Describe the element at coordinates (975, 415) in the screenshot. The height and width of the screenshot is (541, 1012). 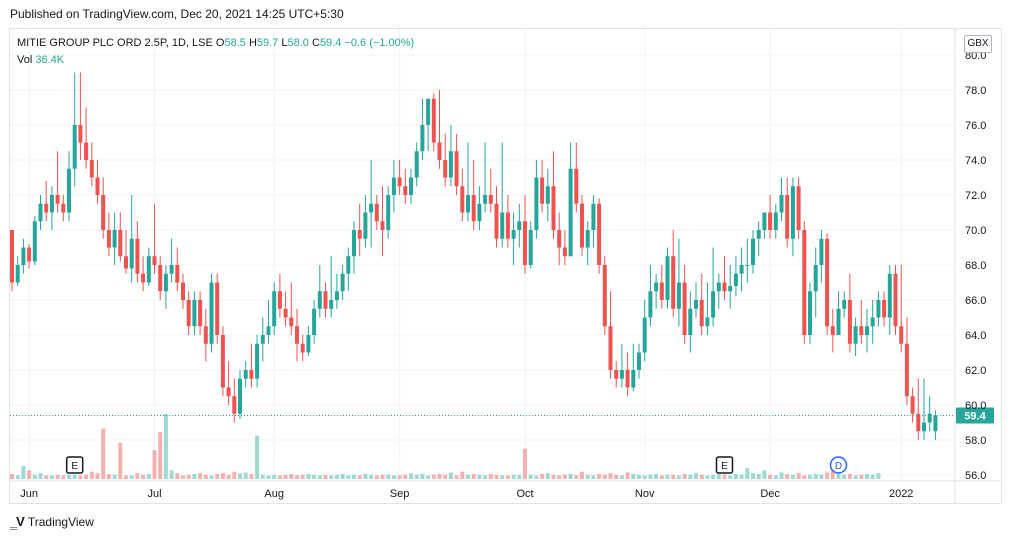
I see `last-price-badge` at that location.